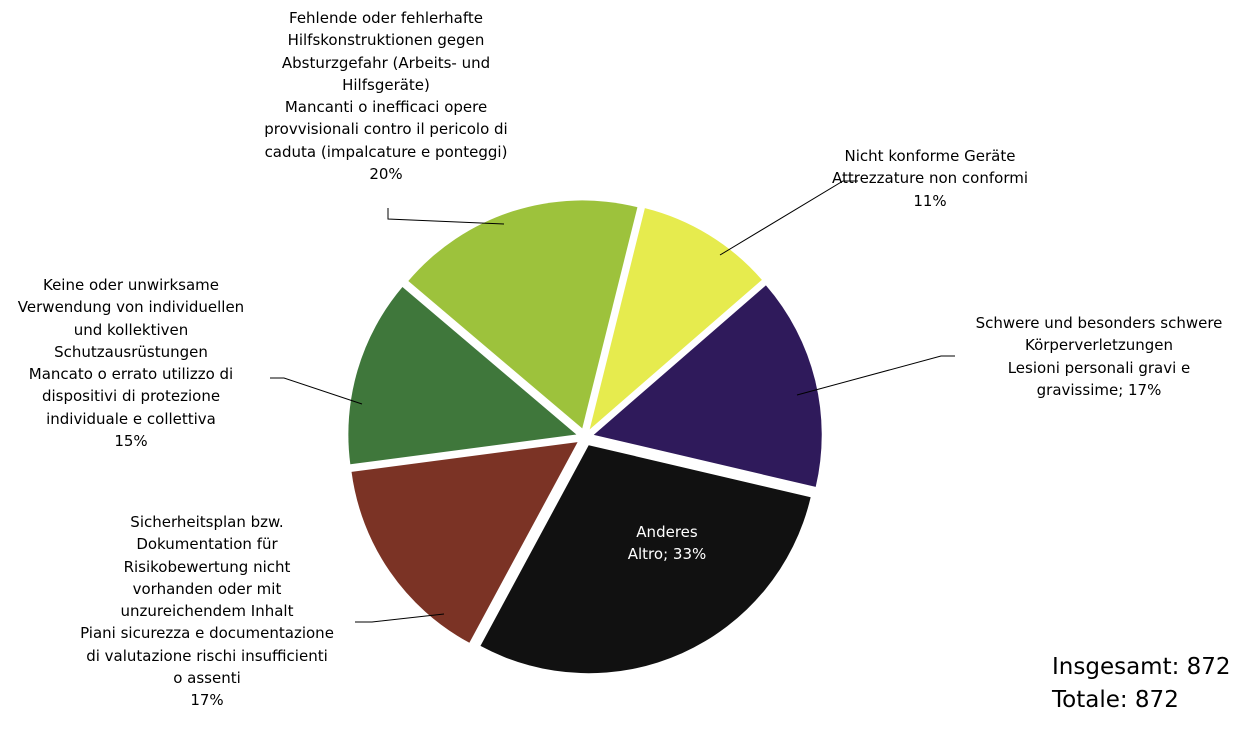  Describe the element at coordinates (316, 391) in the screenshot. I see `leader-line-schutzausruestungen` at that location.